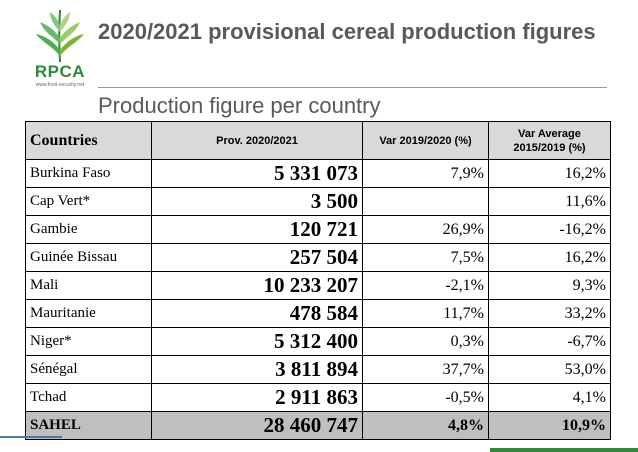 Image resolution: width=638 pixels, height=452 pixels. I want to click on country-cell: Burkina Faso, so click(88, 173).